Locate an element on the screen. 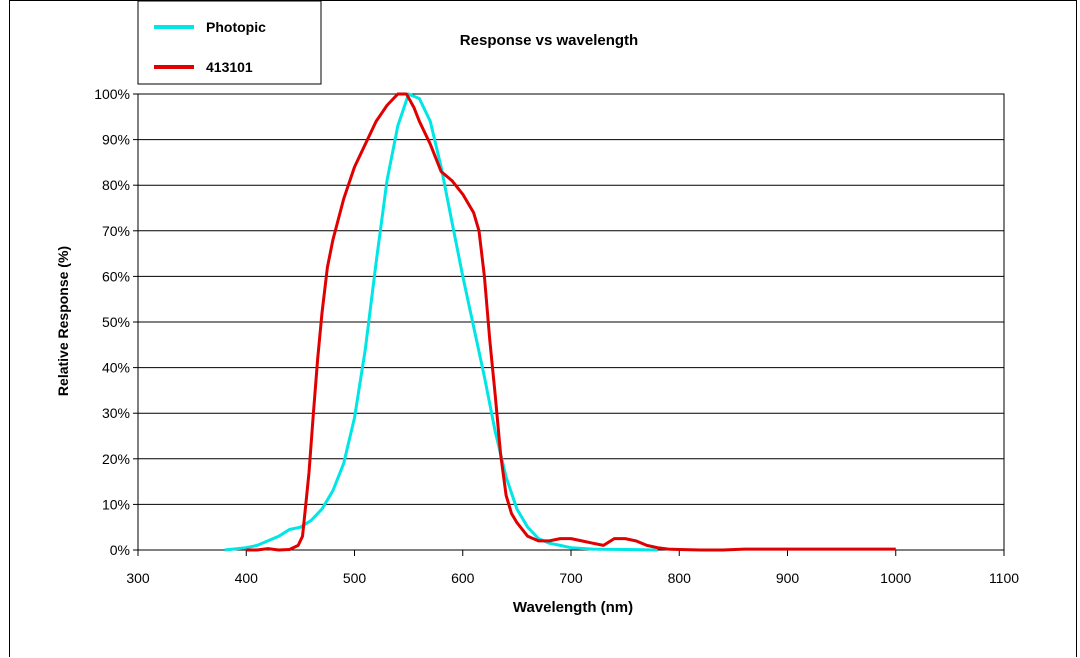 The width and height of the screenshot is (1080, 658). x-tick-label: 900 is located at coordinates (788, 578).